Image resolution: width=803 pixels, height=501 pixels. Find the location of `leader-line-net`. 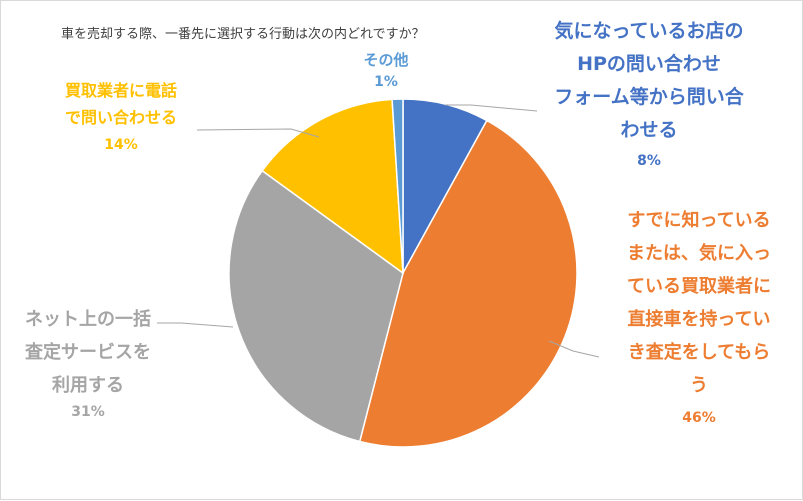

leader-line-net is located at coordinates (195, 325).